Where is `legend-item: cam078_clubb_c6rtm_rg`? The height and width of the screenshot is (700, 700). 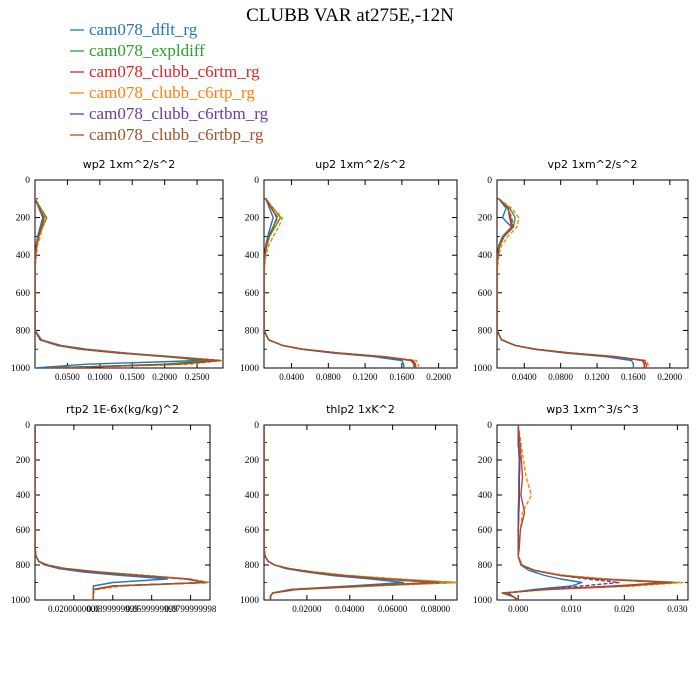
legend-item: cam078_clubb_c6rtm_rg is located at coordinates (165, 71).